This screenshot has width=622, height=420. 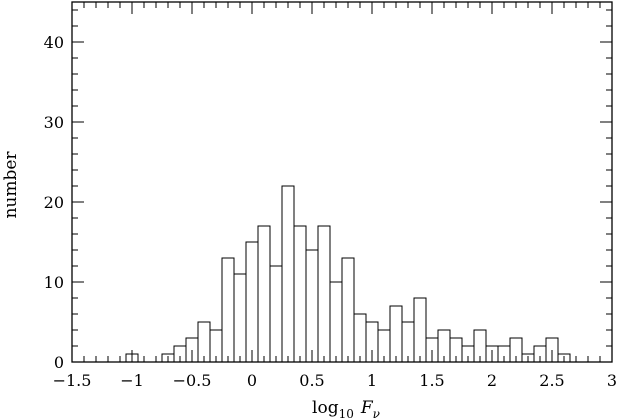 I want to click on x-tick-label: 2, so click(x=492, y=380).